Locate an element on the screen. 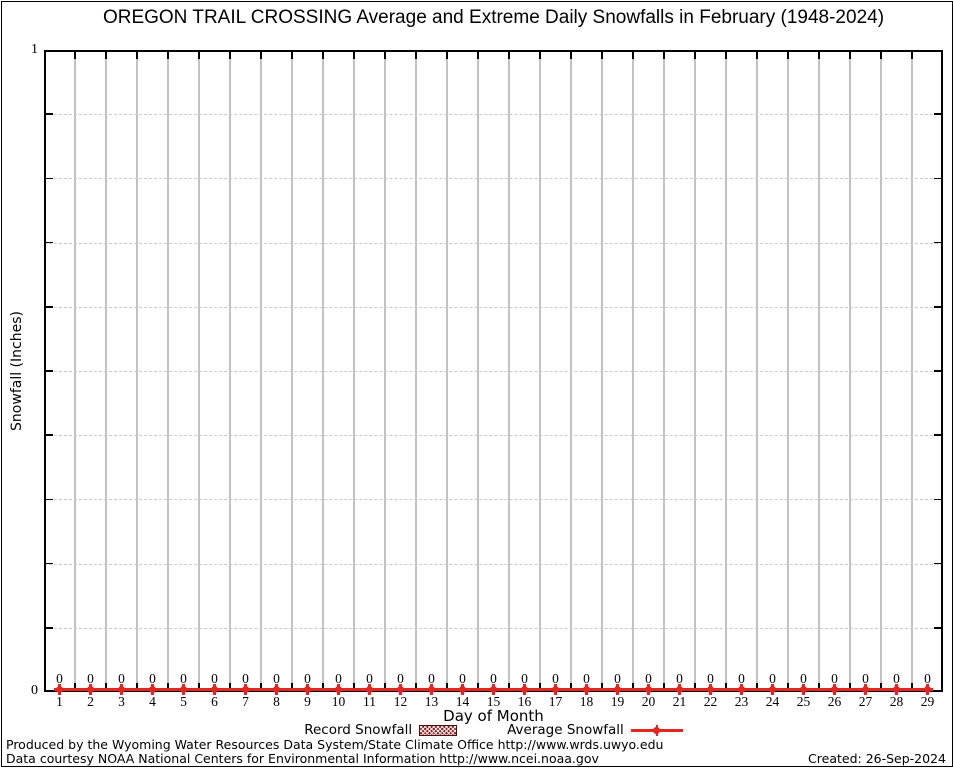 This screenshot has width=954, height=768. x-tick-label: 26 is located at coordinates (834, 701).